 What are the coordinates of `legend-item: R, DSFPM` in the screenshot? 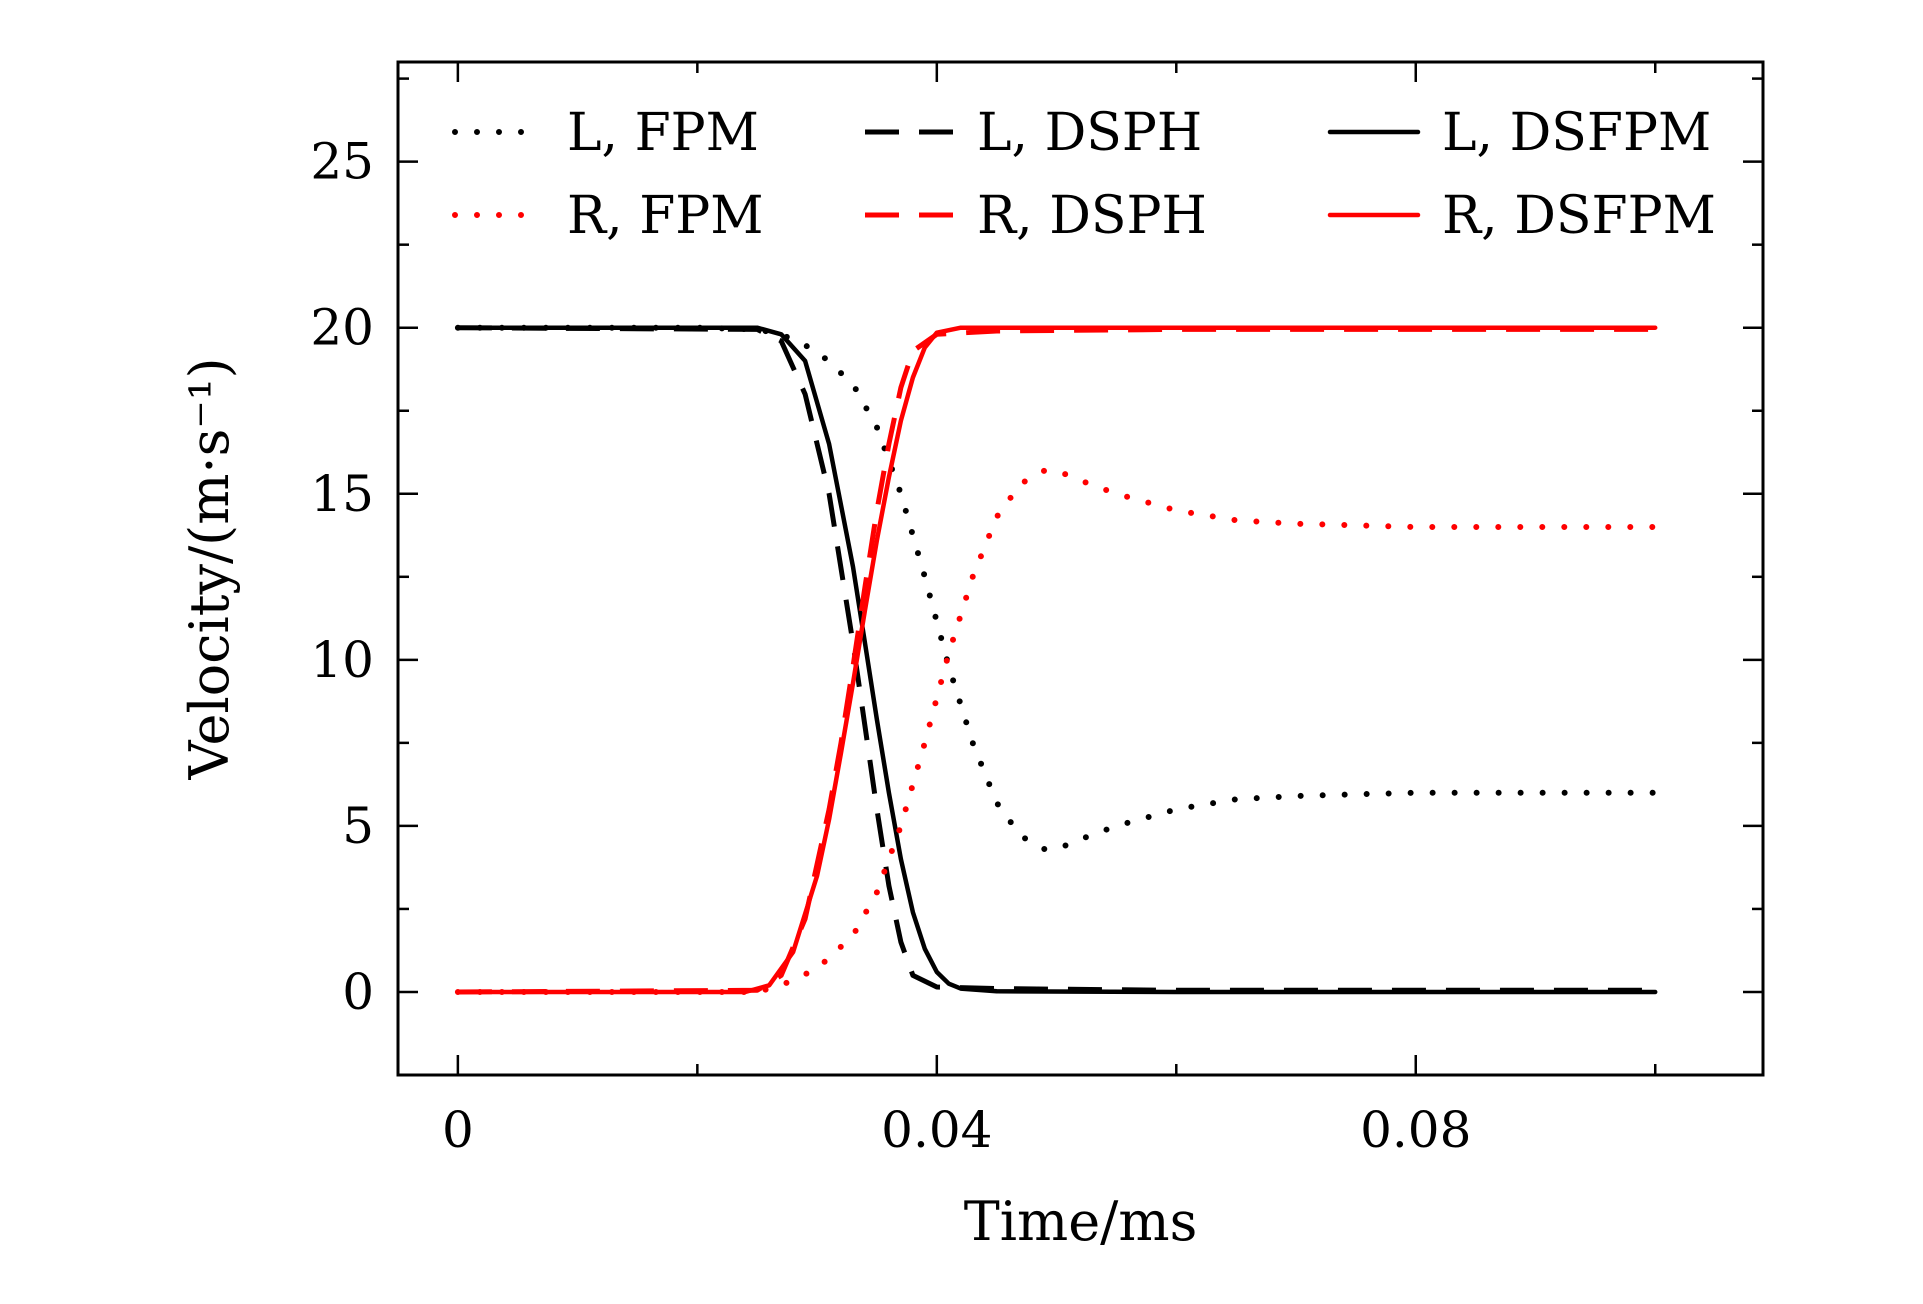 It's located at (1521, 216).